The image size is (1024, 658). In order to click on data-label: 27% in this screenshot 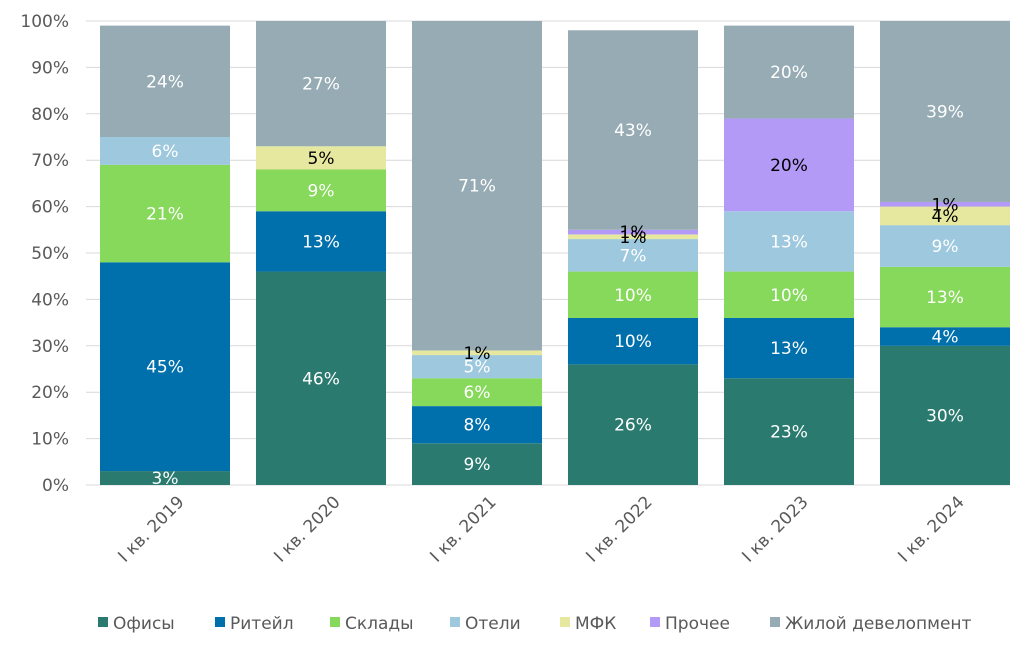, I will do `click(321, 85)`.